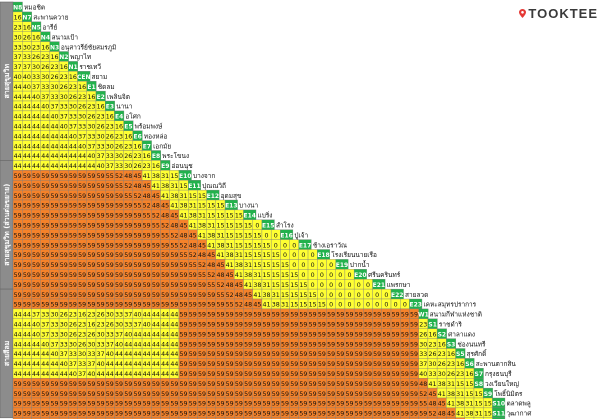  I want to click on svg-text: E21, so click(379, 285).